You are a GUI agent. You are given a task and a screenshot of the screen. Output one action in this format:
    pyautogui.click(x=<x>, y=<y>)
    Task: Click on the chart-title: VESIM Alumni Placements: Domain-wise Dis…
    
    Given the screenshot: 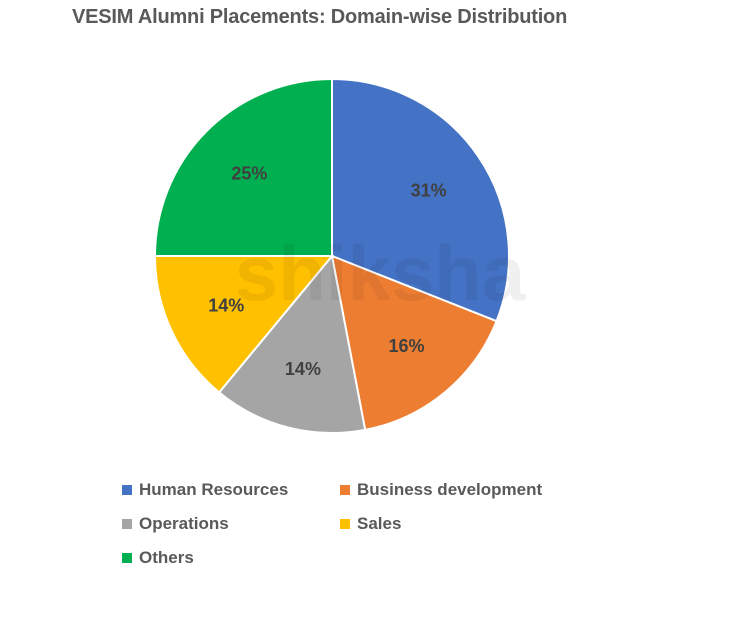 What is the action you would take?
    pyautogui.click(x=320, y=17)
    